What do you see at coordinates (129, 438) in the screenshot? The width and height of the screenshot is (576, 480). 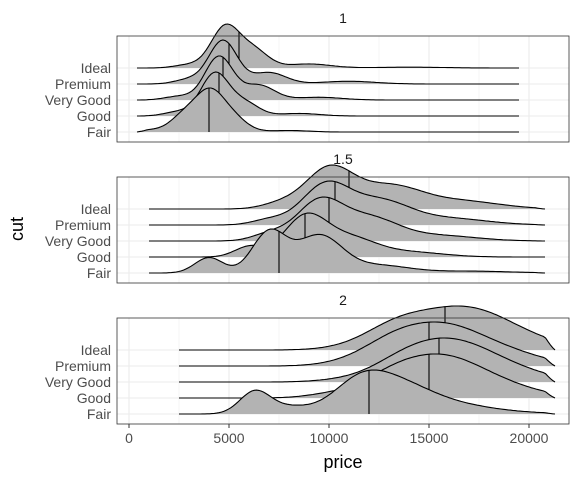 I see `x-tick-label: 0` at bounding box center [129, 438].